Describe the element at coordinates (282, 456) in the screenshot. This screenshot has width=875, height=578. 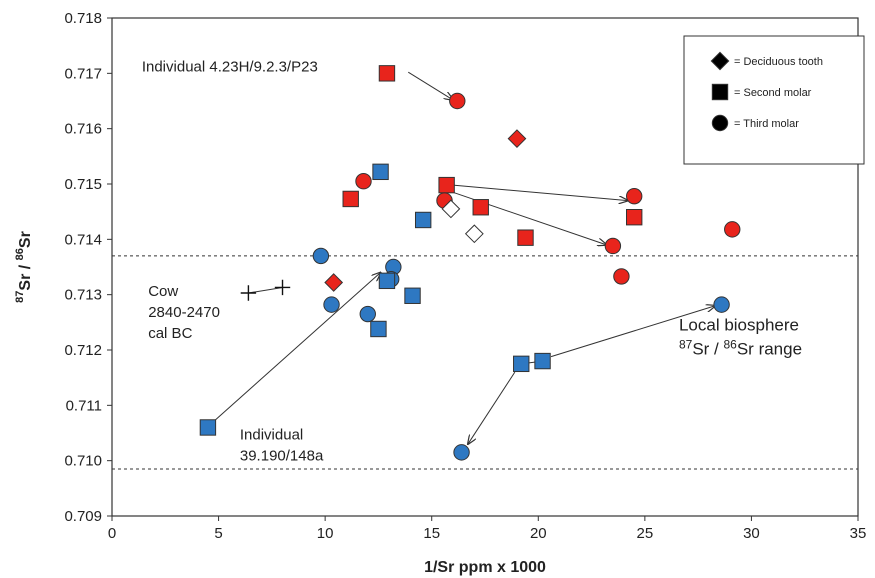
I see `annotation-line: 39.190/148a` at that location.